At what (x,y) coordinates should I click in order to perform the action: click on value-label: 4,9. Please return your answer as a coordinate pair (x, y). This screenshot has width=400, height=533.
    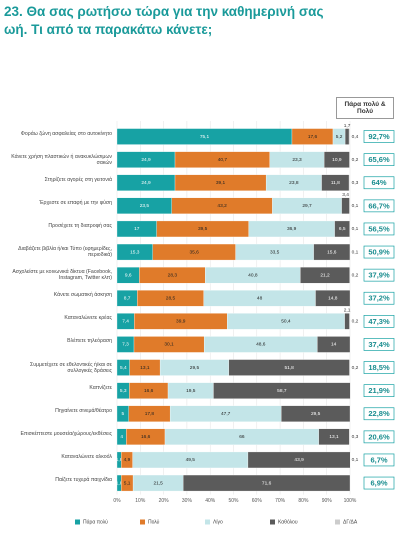
    Looking at the image, I should click on (127, 460).